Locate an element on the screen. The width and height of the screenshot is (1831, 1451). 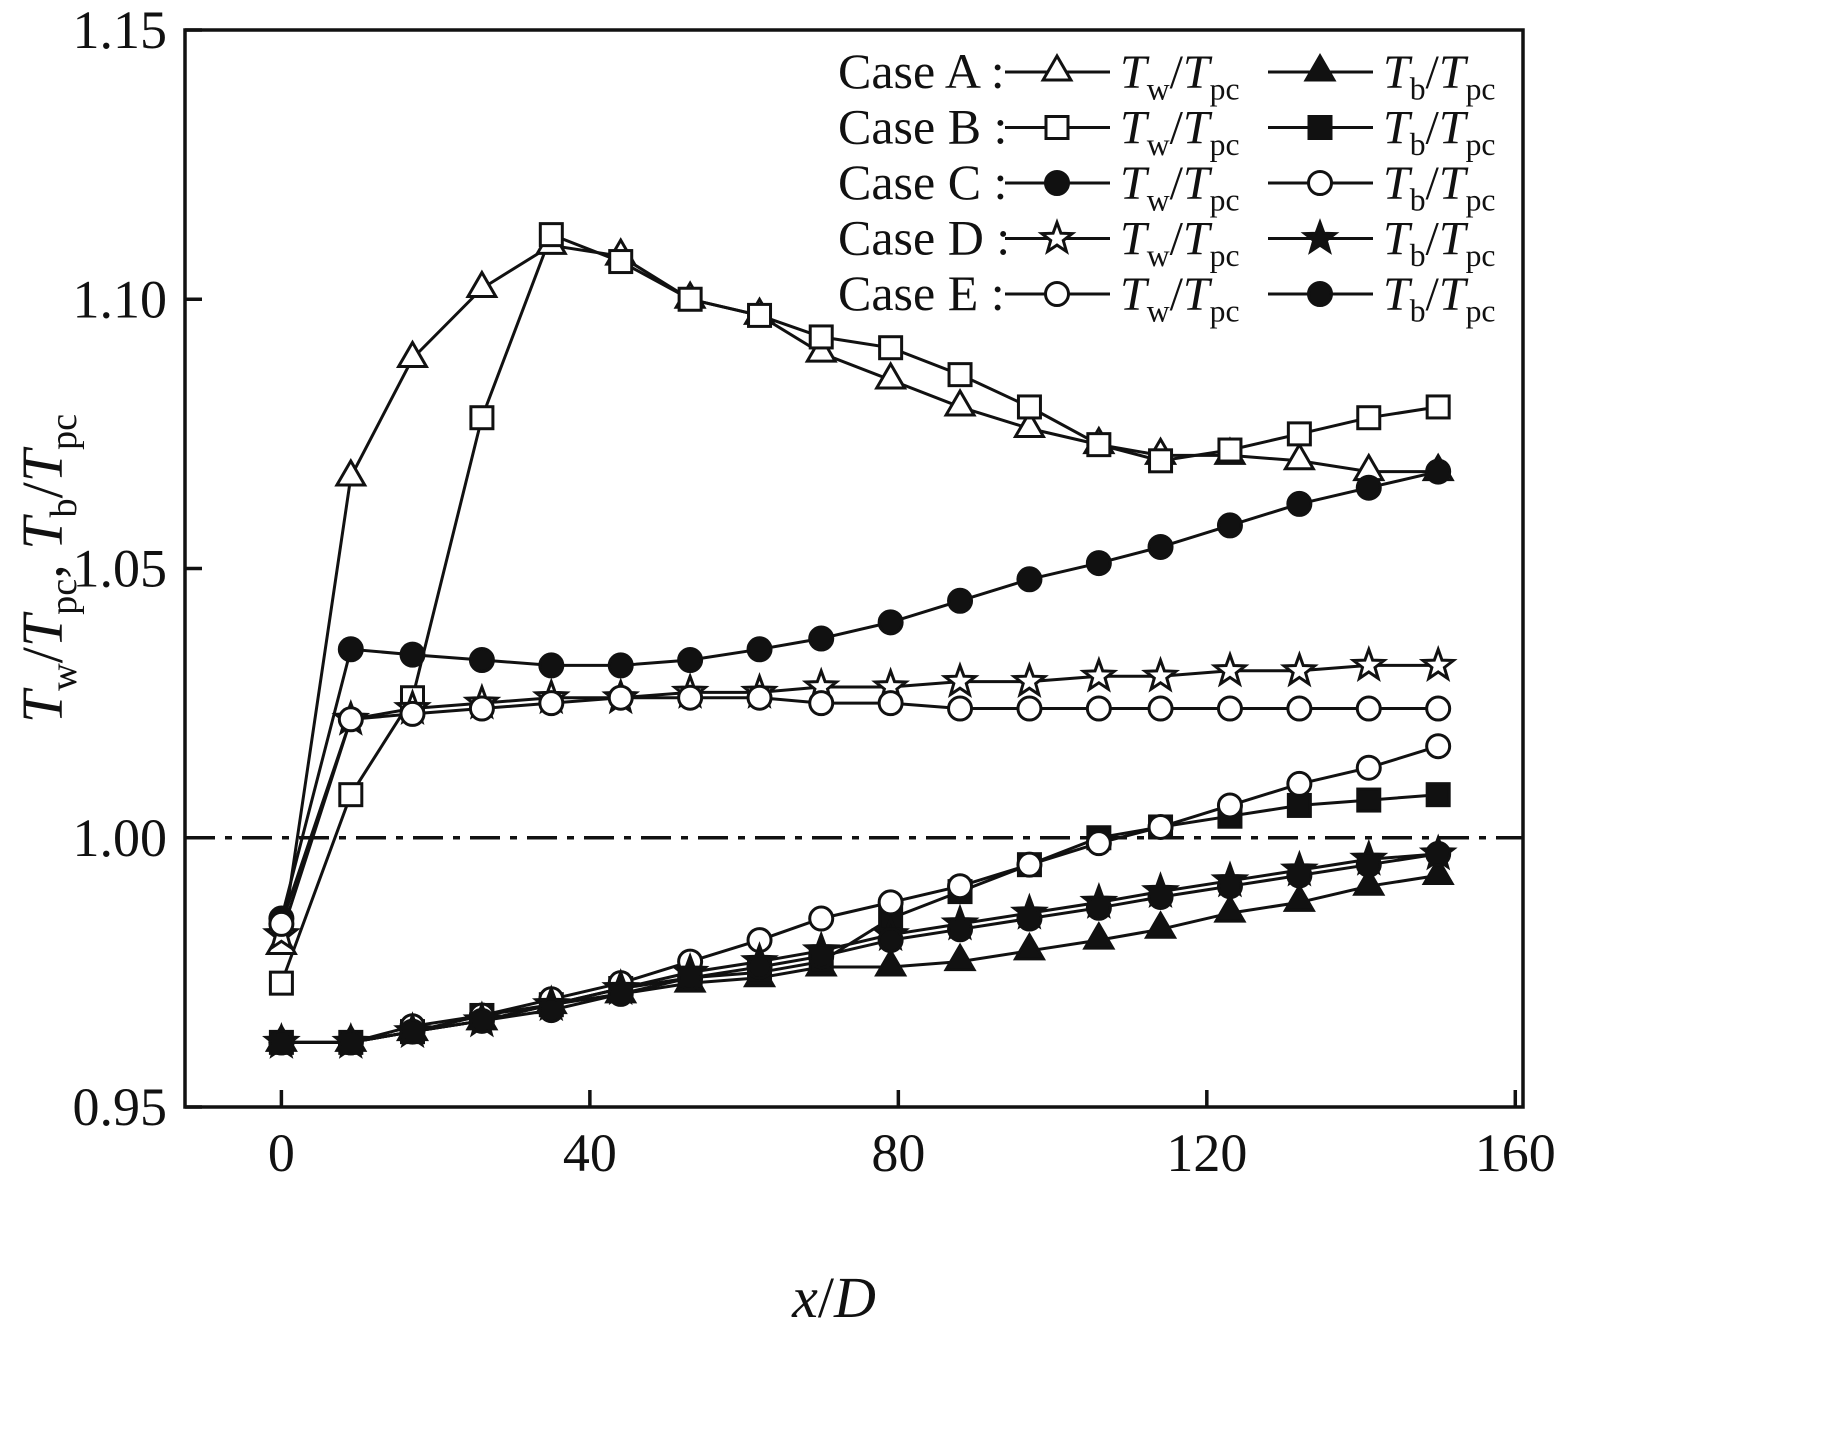
svg-text: x/D is located at coordinates (833, 1297).